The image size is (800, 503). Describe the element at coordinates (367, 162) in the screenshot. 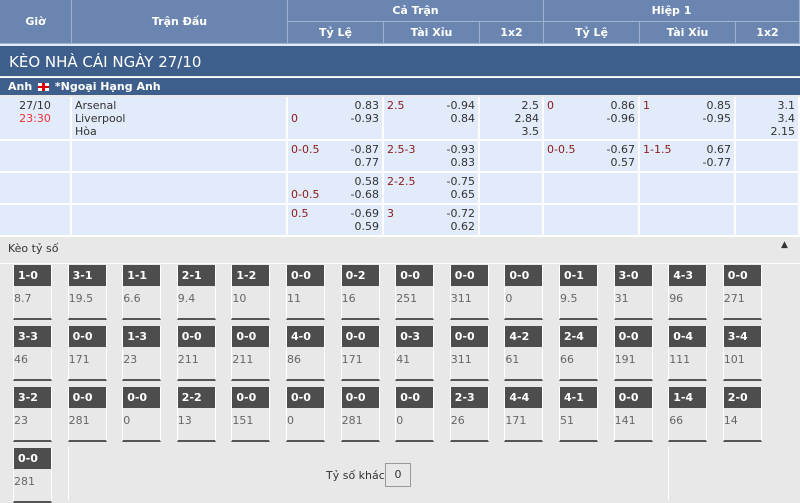

I see `odds-value: 0.77` at that location.